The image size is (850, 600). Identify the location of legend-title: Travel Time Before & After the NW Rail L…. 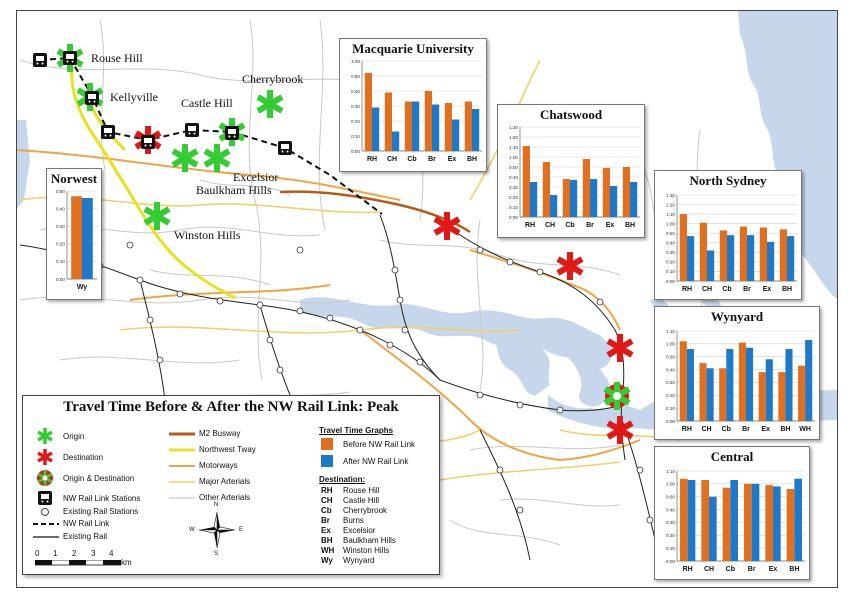
(231, 407).